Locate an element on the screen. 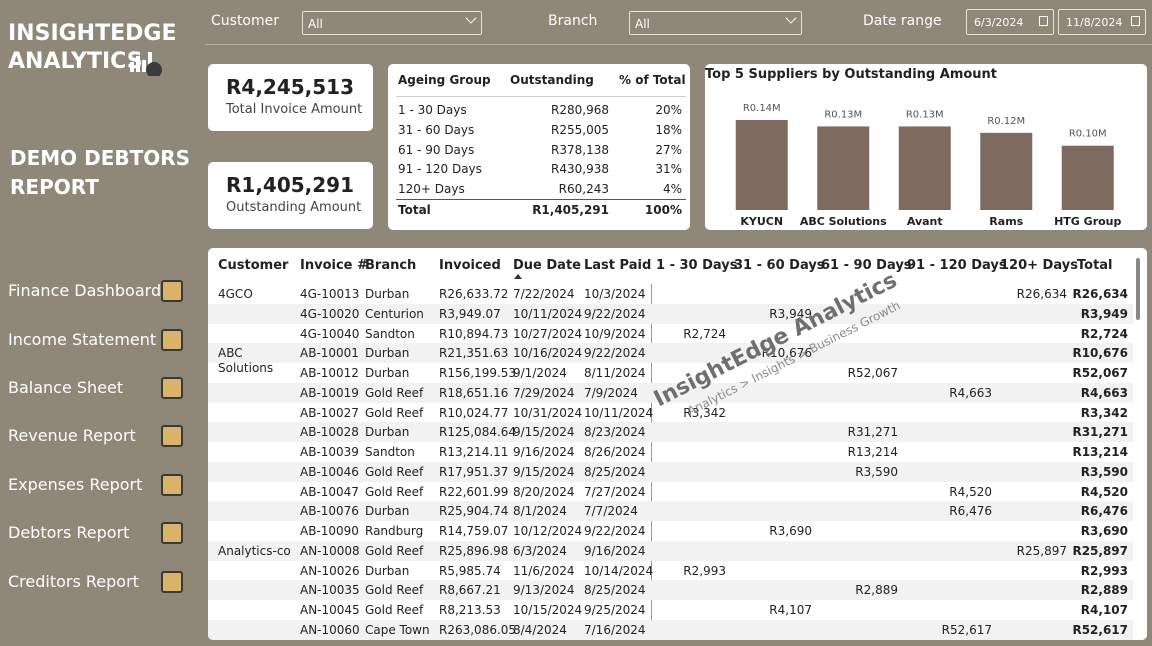 Image resolution: width=1152 pixels, height=646 pixels. value-label: R0.13M is located at coordinates (925, 114).